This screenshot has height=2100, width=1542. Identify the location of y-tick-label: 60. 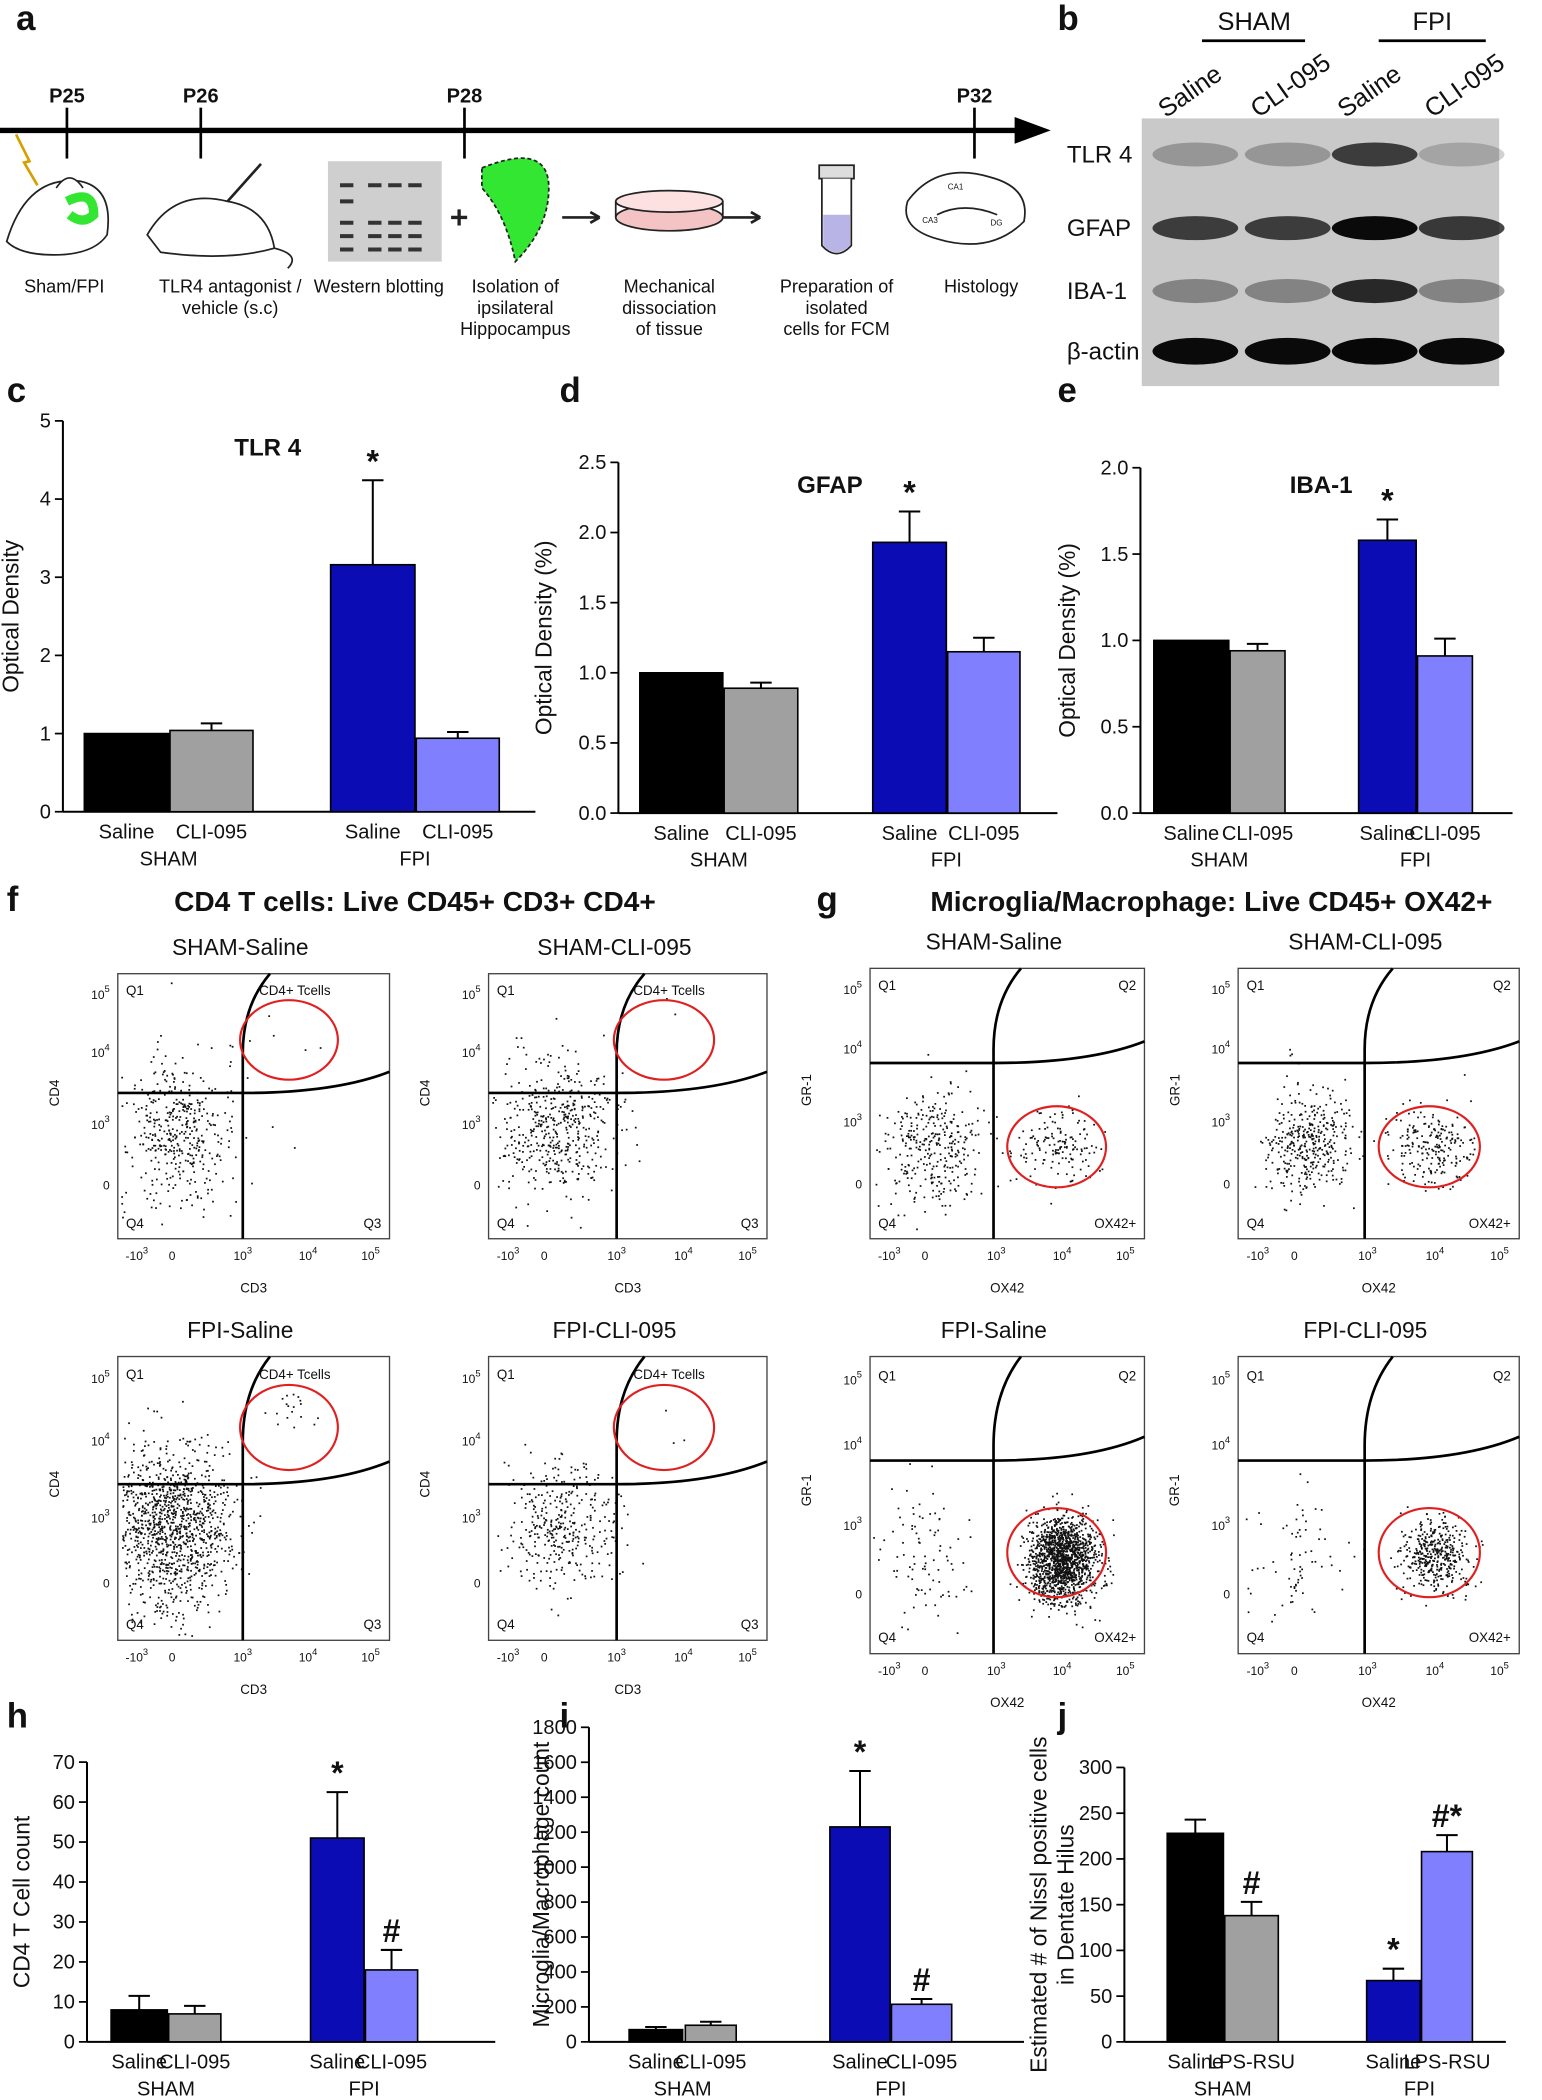
(64, 1803).